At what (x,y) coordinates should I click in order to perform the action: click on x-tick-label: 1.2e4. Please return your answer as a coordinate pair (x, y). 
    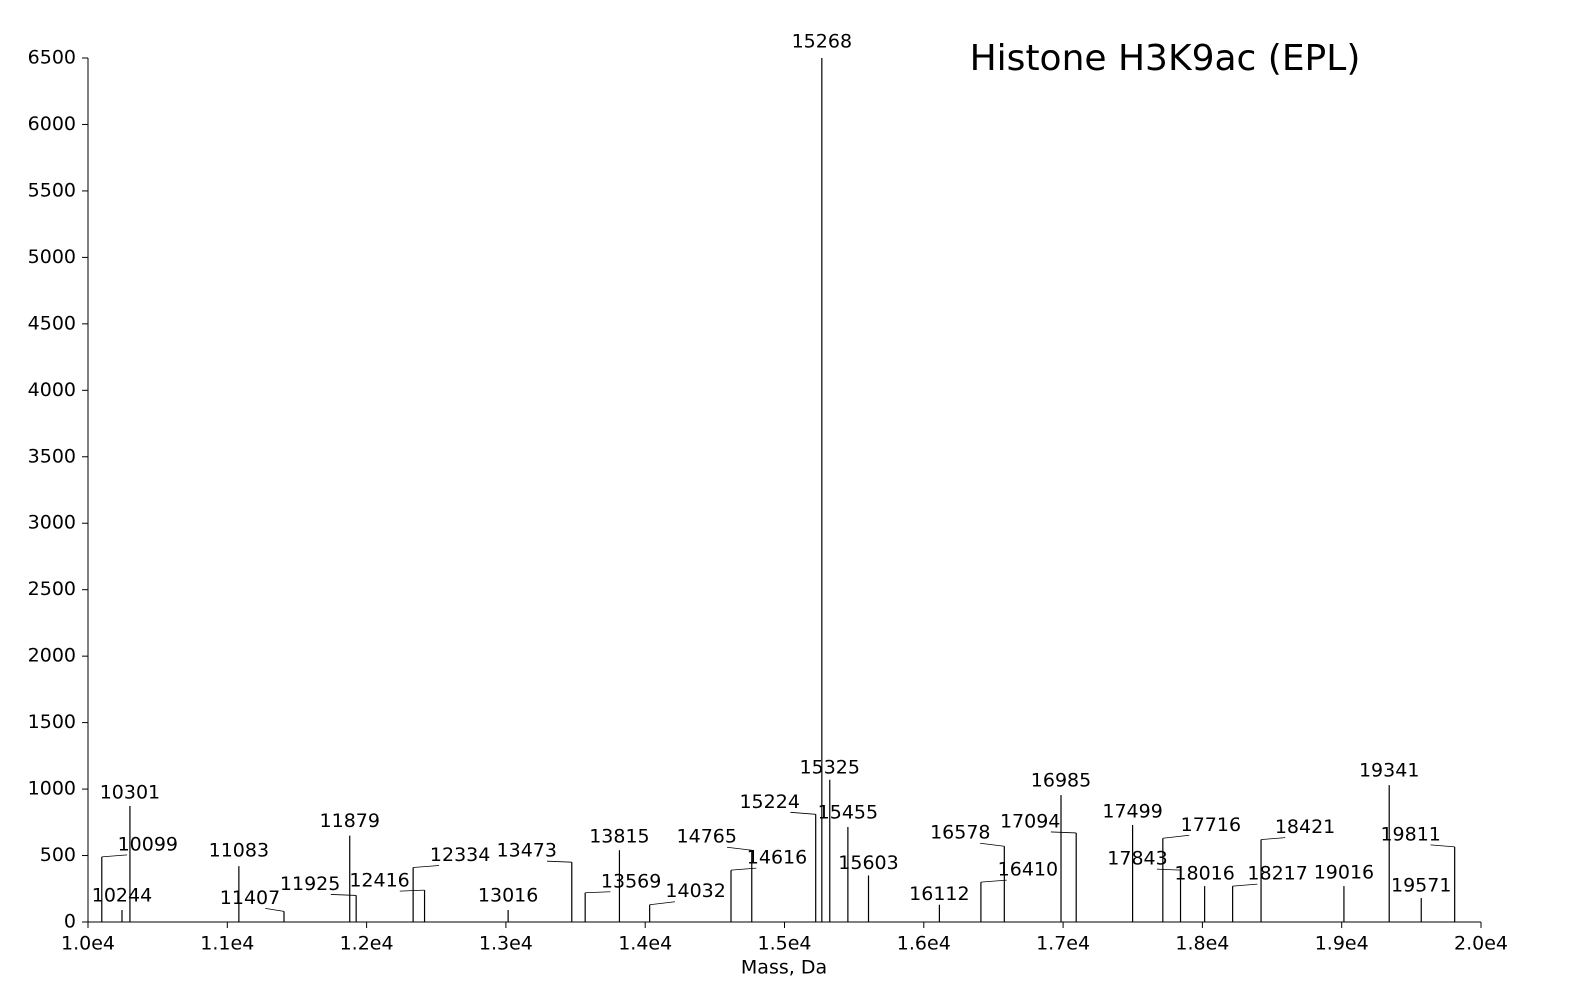
    Looking at the image, I should click on (367, 944).